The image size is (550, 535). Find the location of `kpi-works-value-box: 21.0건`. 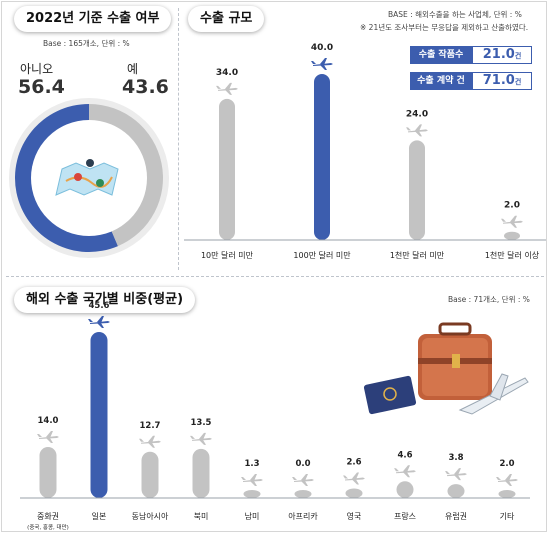

kpi-works-value-box: 21.0건 is located at coordinates (502, 55).